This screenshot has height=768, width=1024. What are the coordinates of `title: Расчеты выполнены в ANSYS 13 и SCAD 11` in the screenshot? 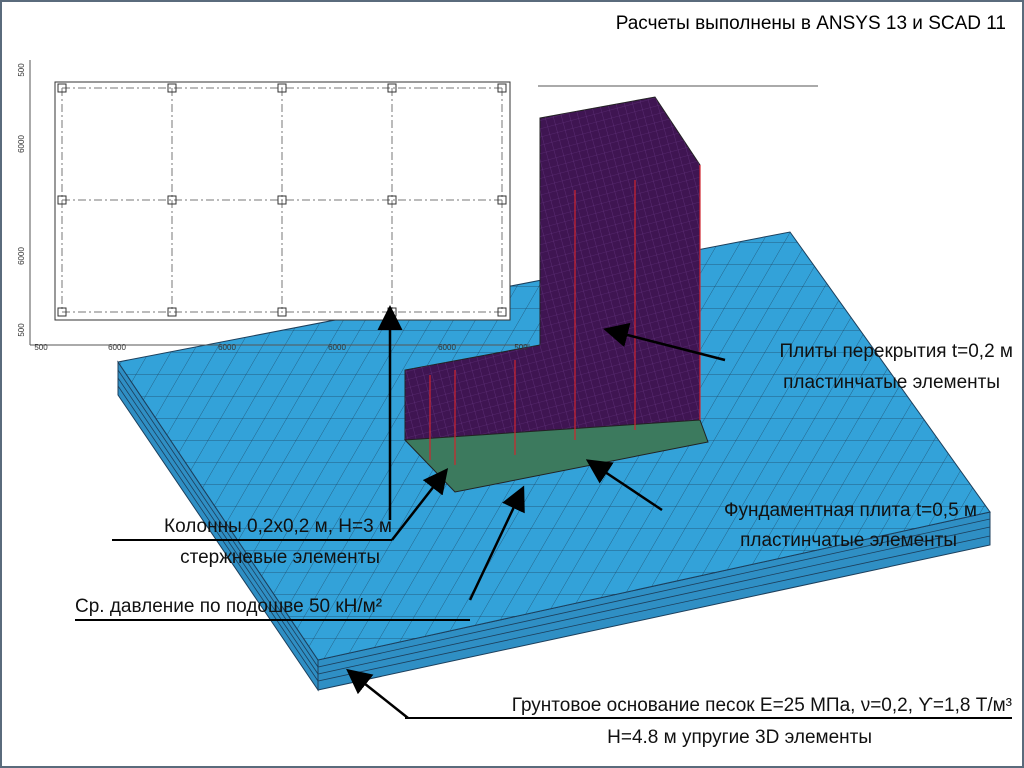 It's located at (811, 23).